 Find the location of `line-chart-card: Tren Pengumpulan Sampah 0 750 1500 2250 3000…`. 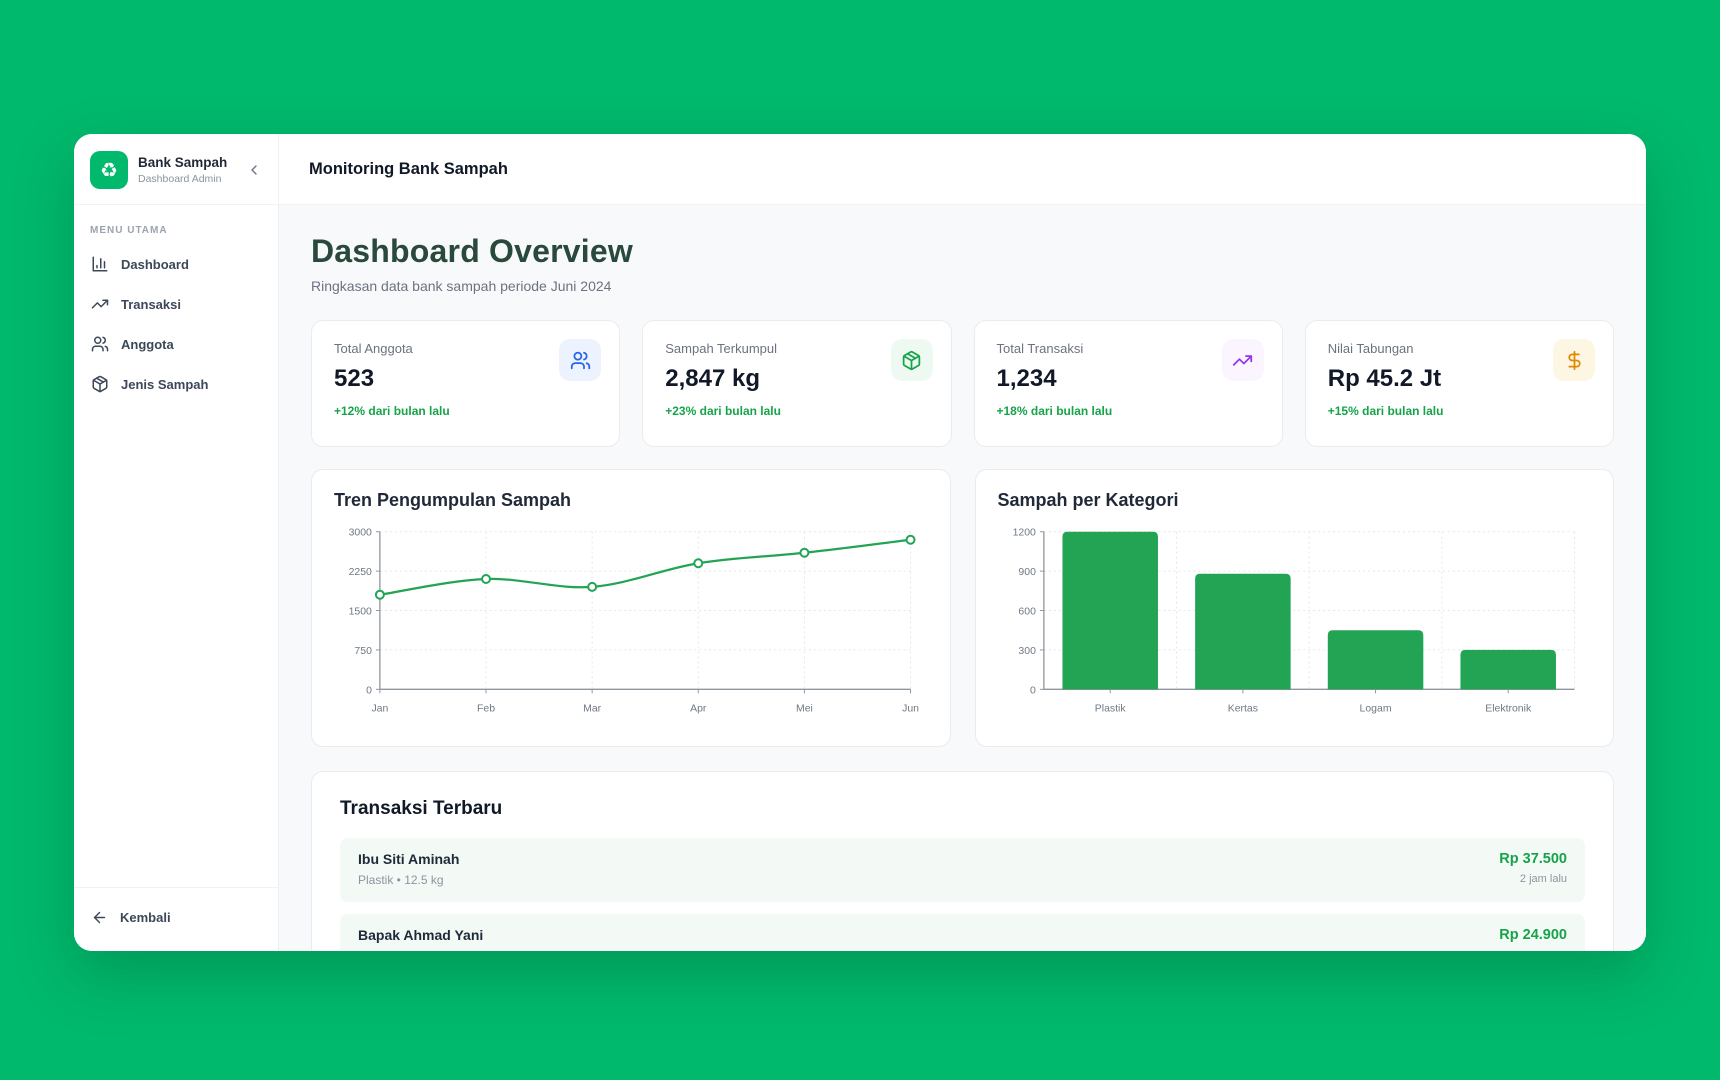

line-chart-card: Tren Pengumpulan Sampah 0 750 1500 2250 3000… is located at coordinates (631, 608).